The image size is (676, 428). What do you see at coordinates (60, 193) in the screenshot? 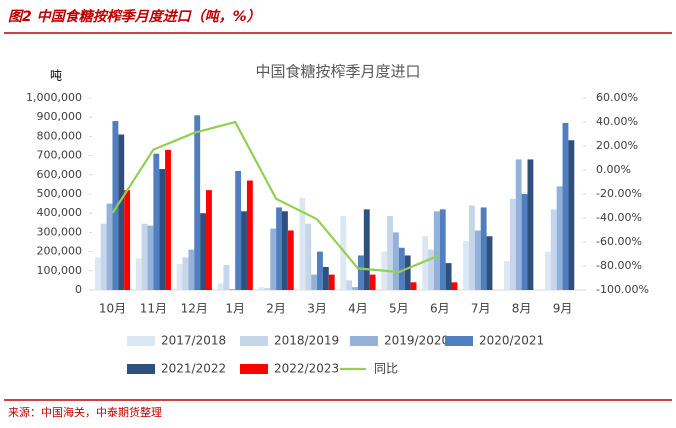
I see `y-tick-label: 500,000` at bounding box center [60, 193].